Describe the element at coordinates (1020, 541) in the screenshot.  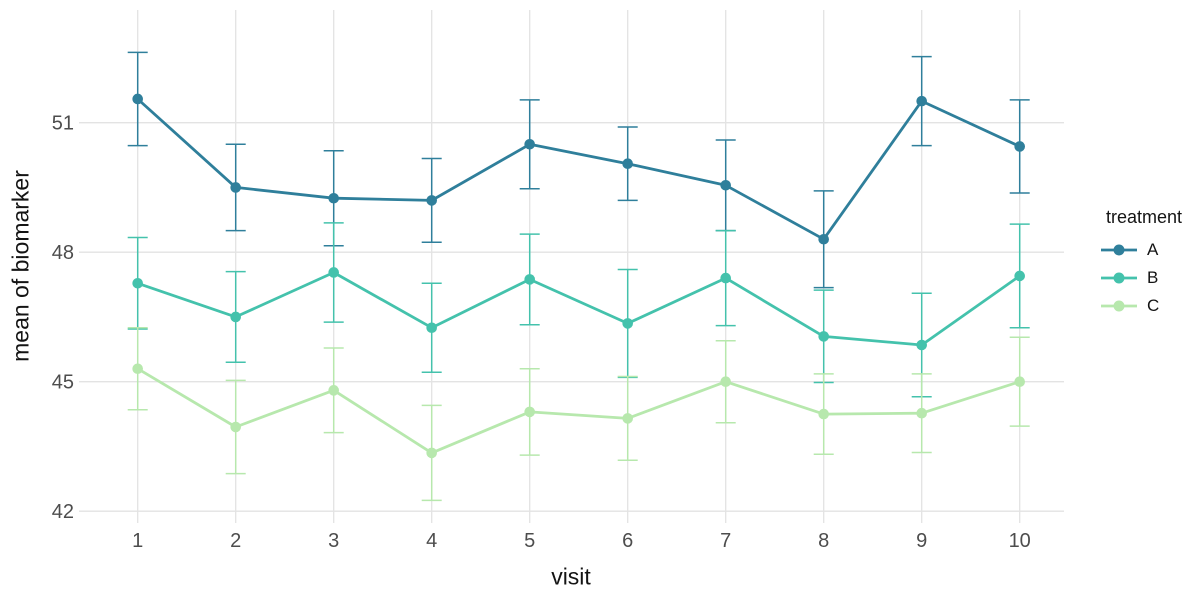
I see `x-tick-label: 10` at that location.